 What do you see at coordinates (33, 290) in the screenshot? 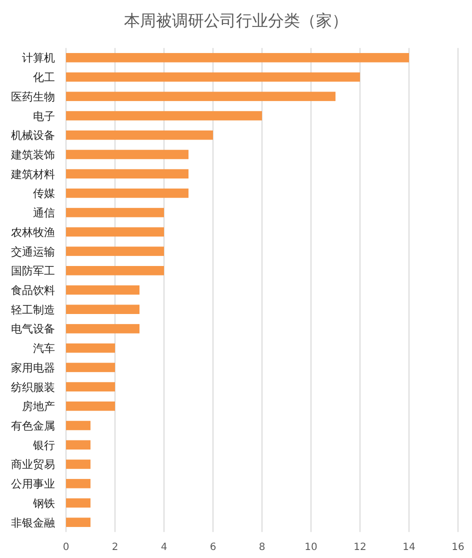
I see `y-tick-label: 食品饮料` at bounding box center [33, 290].